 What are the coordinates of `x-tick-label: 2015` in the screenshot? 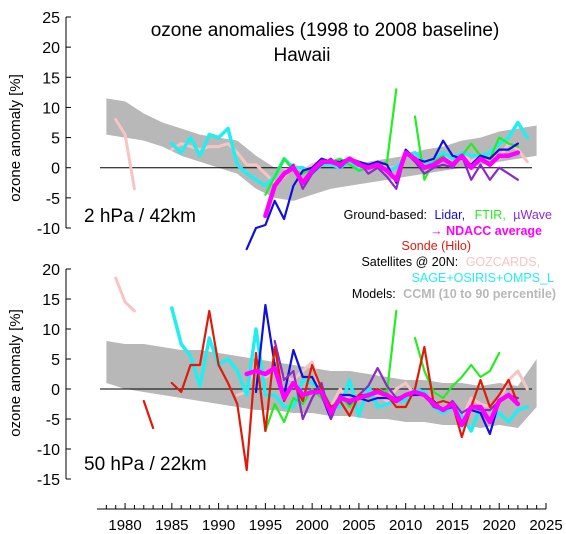 It's located at (452, 525).